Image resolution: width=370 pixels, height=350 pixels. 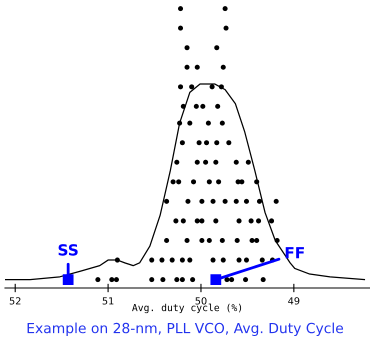 I want to click on x-tick-label: 51, so click(x=108, y=301).